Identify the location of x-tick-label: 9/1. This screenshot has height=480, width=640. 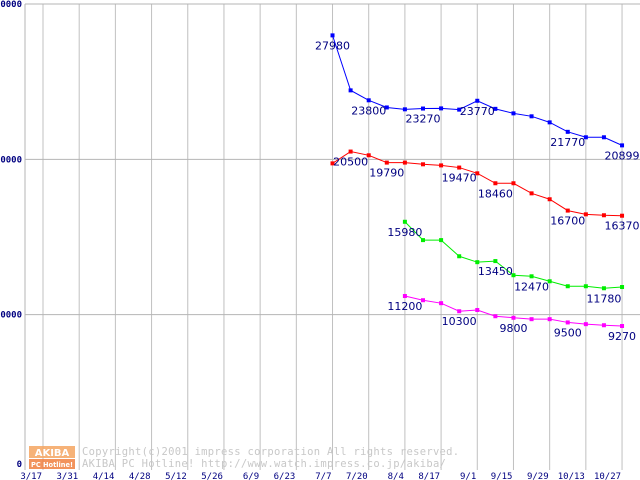
(468, 476).